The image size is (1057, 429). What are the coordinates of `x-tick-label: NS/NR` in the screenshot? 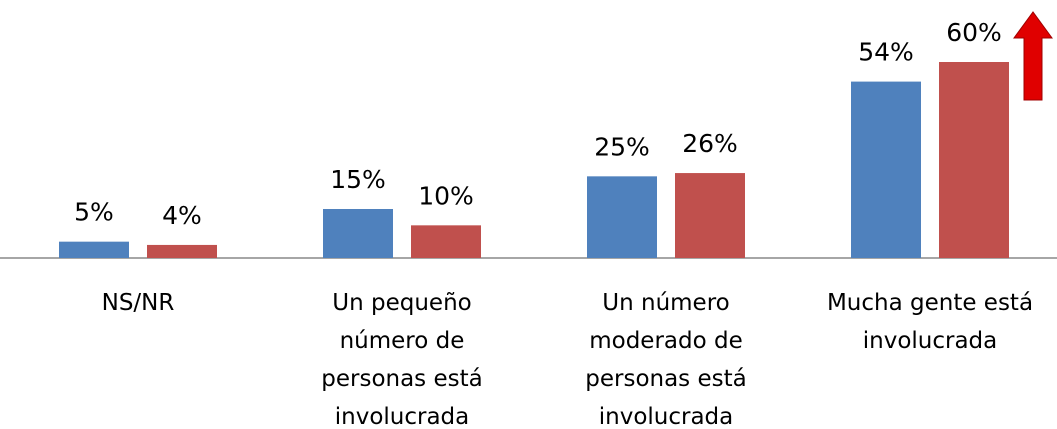 It's located at (138, 303).